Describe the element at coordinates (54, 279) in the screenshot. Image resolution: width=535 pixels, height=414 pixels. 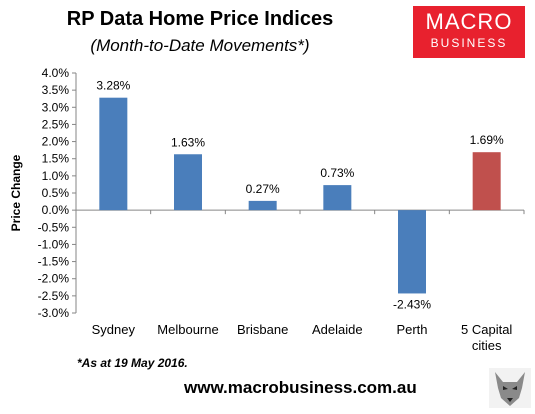
I see `y-tick-label: -2.0%` at that location.